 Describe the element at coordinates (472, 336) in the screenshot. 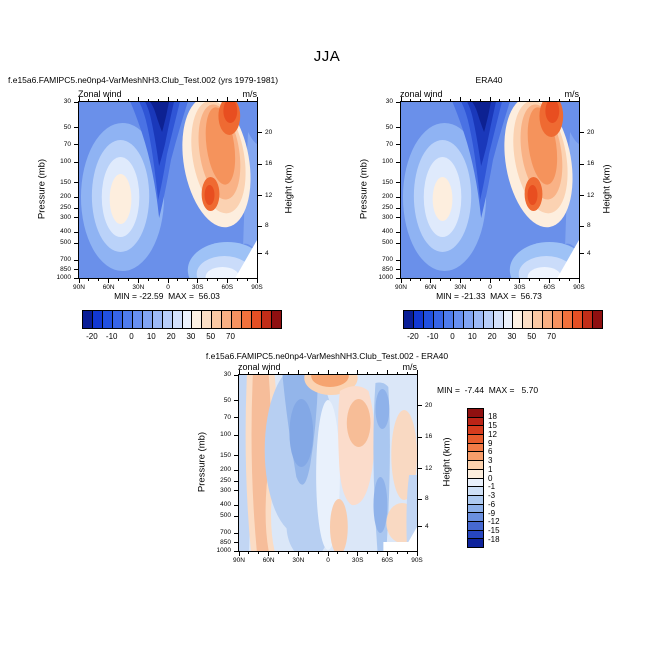

I see `colorbar-tick-label: 10` at that location.